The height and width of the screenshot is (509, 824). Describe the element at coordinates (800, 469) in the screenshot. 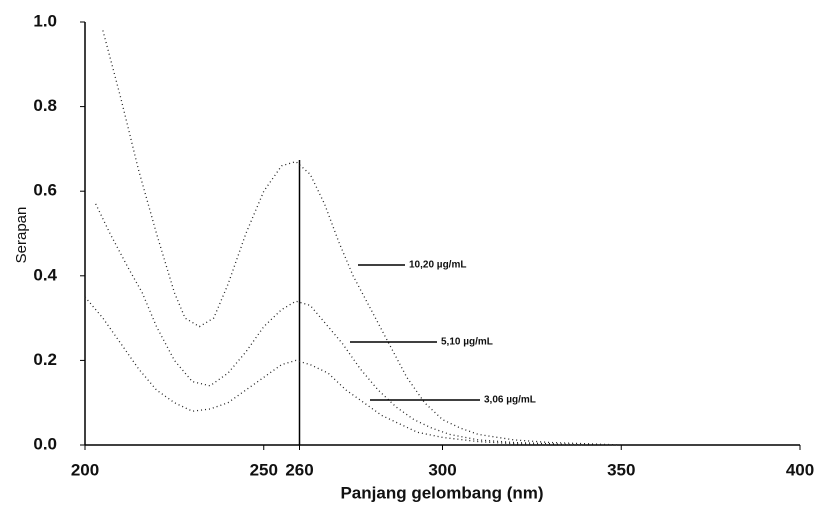

I see `x-tick-label: 400` at that location.